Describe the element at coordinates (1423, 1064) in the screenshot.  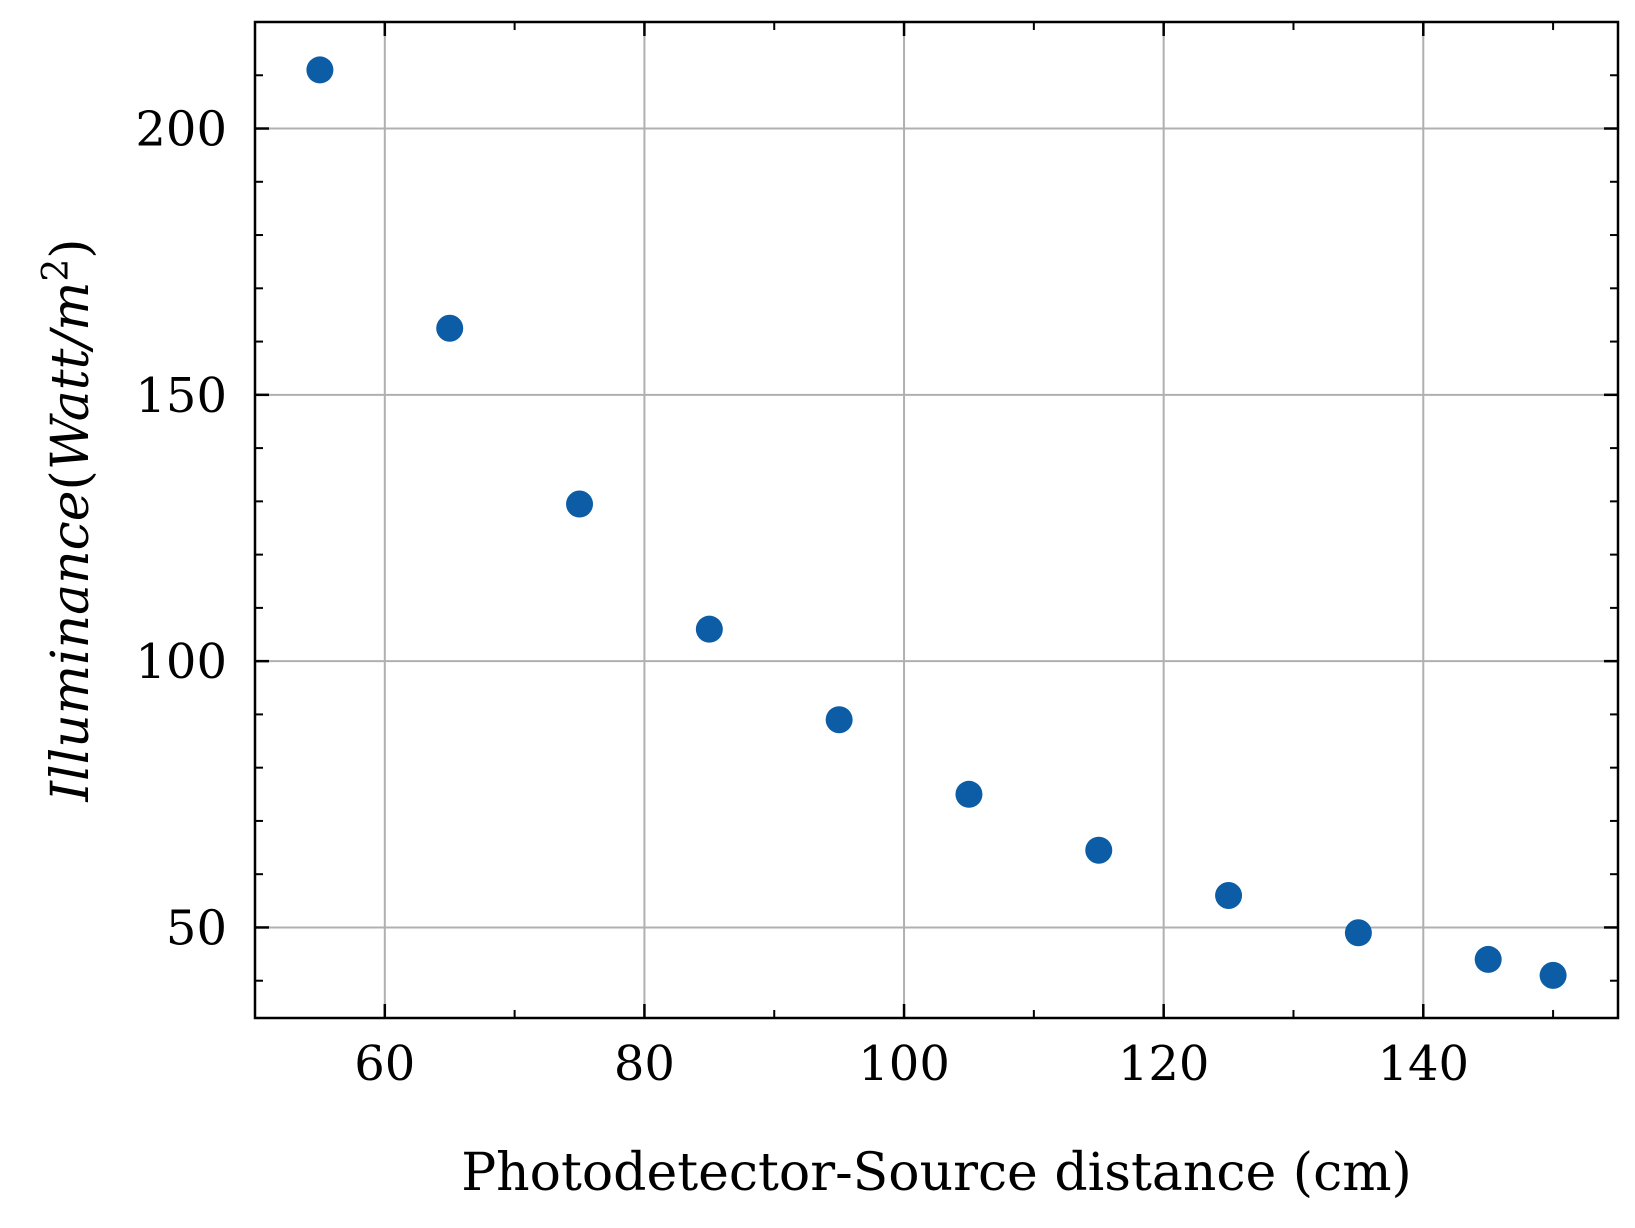
I see `x-tick-label: 140` at that location.